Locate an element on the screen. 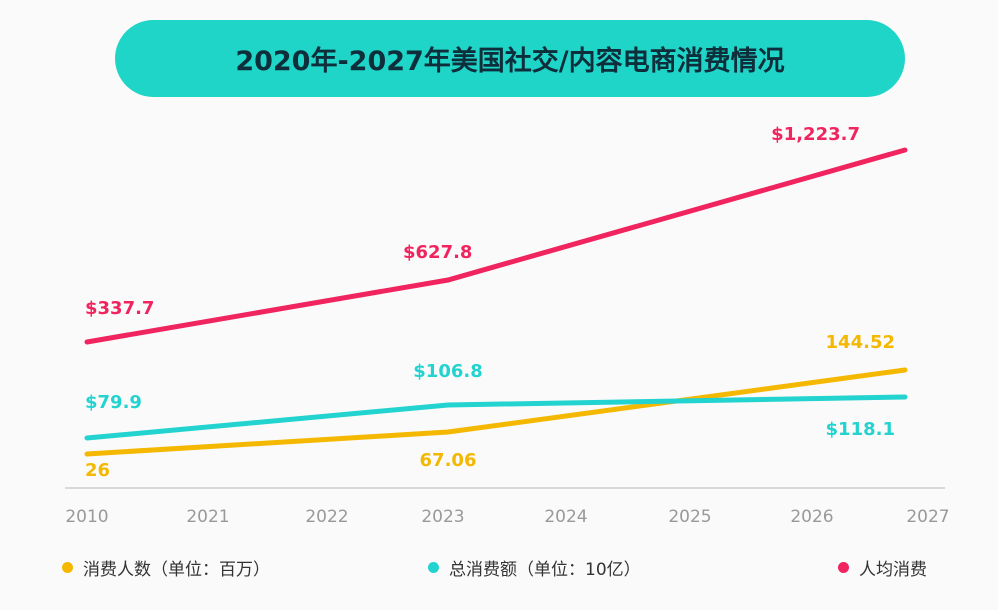 This screenshot has height=610, width=998. legend-item: 消费人数（单位：百万） is located at coordinates (166, 567).